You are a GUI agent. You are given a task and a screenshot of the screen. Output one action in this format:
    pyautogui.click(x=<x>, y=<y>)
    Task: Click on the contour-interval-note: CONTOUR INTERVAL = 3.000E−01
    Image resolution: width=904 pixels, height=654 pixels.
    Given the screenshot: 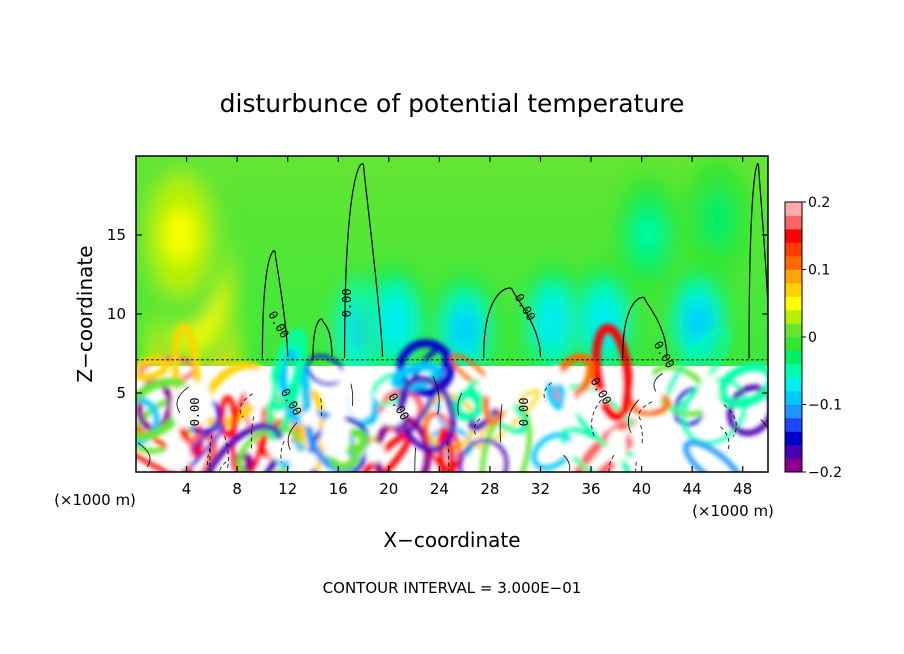 What is the action you would take?
    pyautogui.click(x=452, y=588)
    